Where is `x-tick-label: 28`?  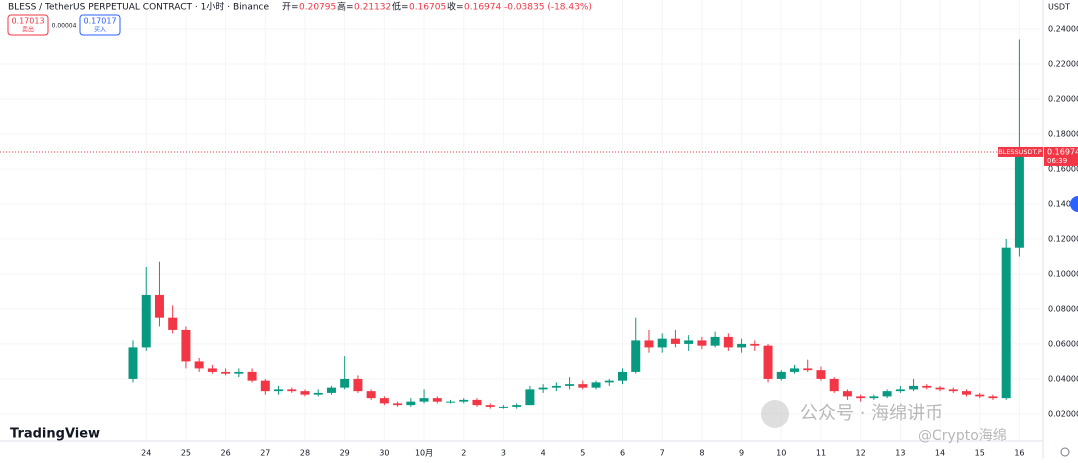
x-tick-label: 28 is located at coordinates (305, 453).